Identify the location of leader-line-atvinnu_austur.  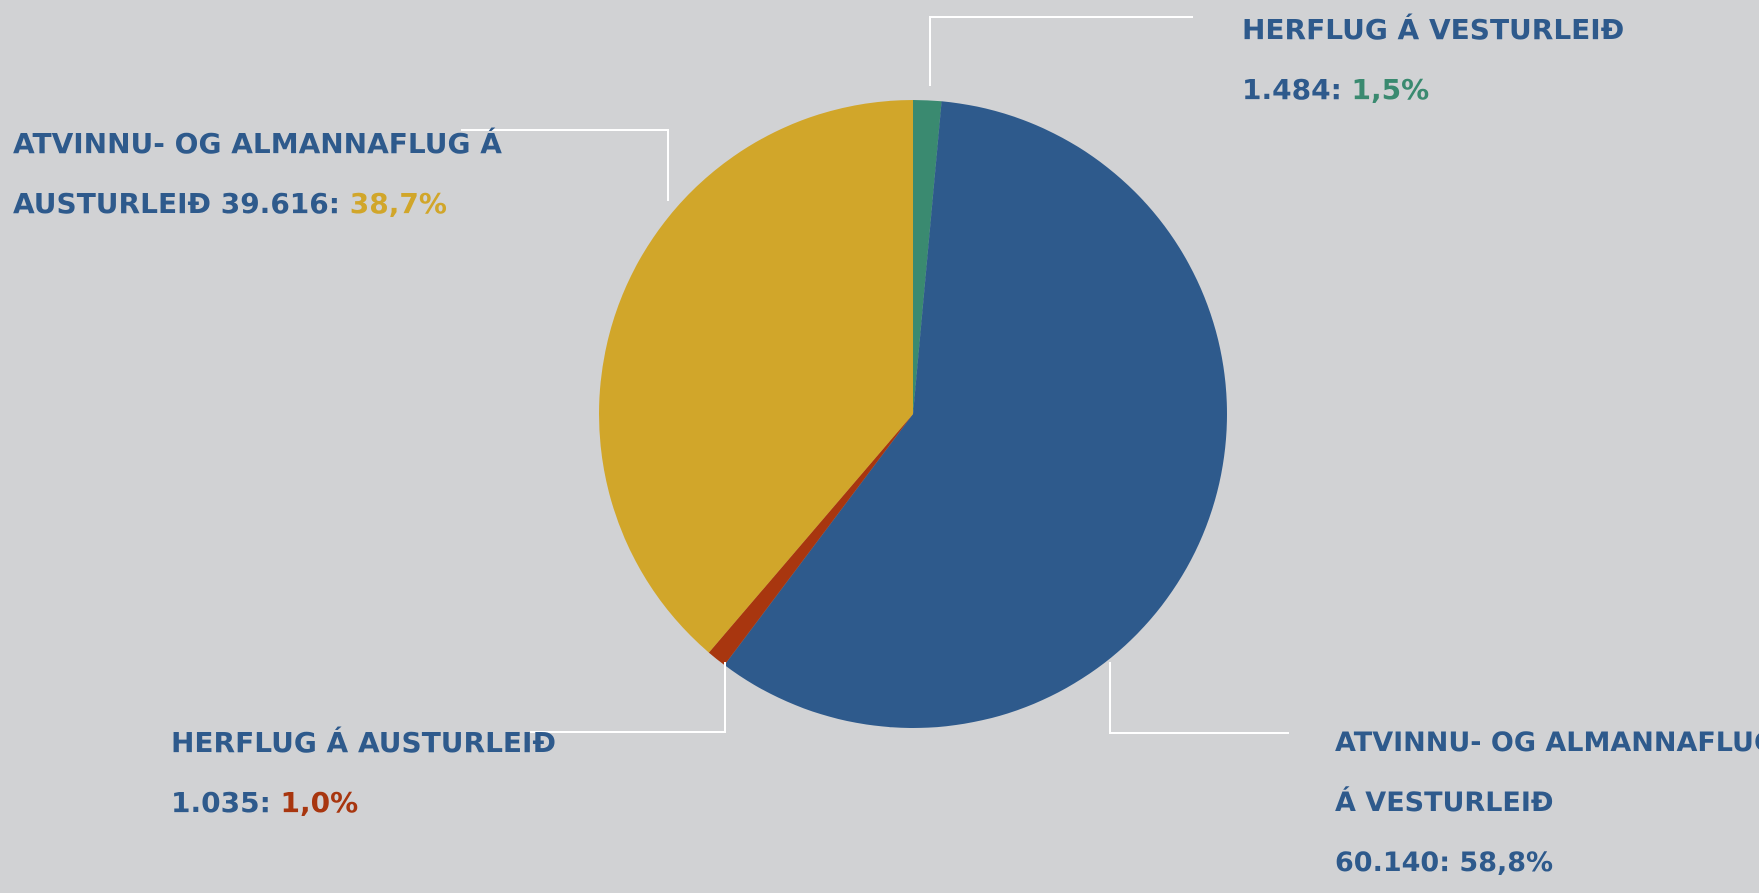
(565, 165).